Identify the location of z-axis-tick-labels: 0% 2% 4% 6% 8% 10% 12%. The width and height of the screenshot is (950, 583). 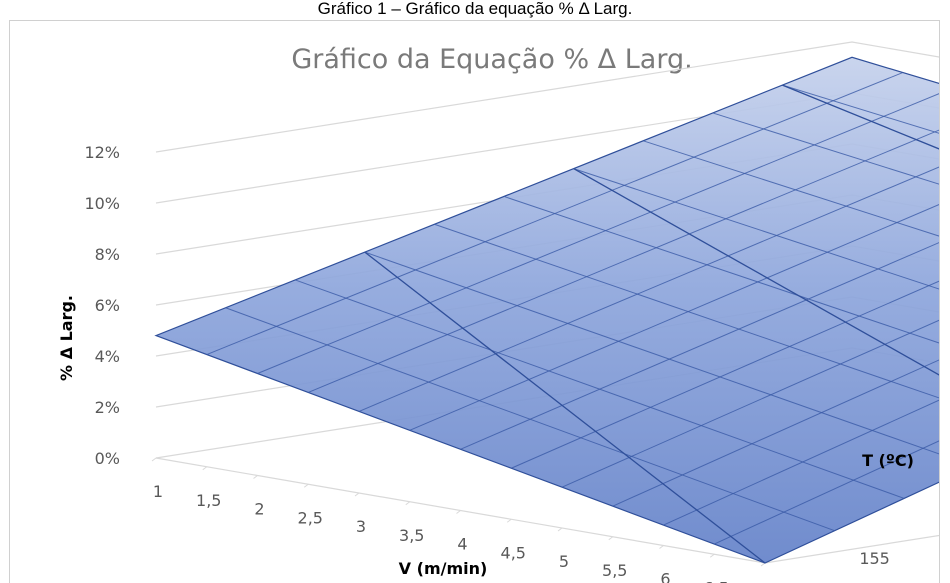
(102, 305).